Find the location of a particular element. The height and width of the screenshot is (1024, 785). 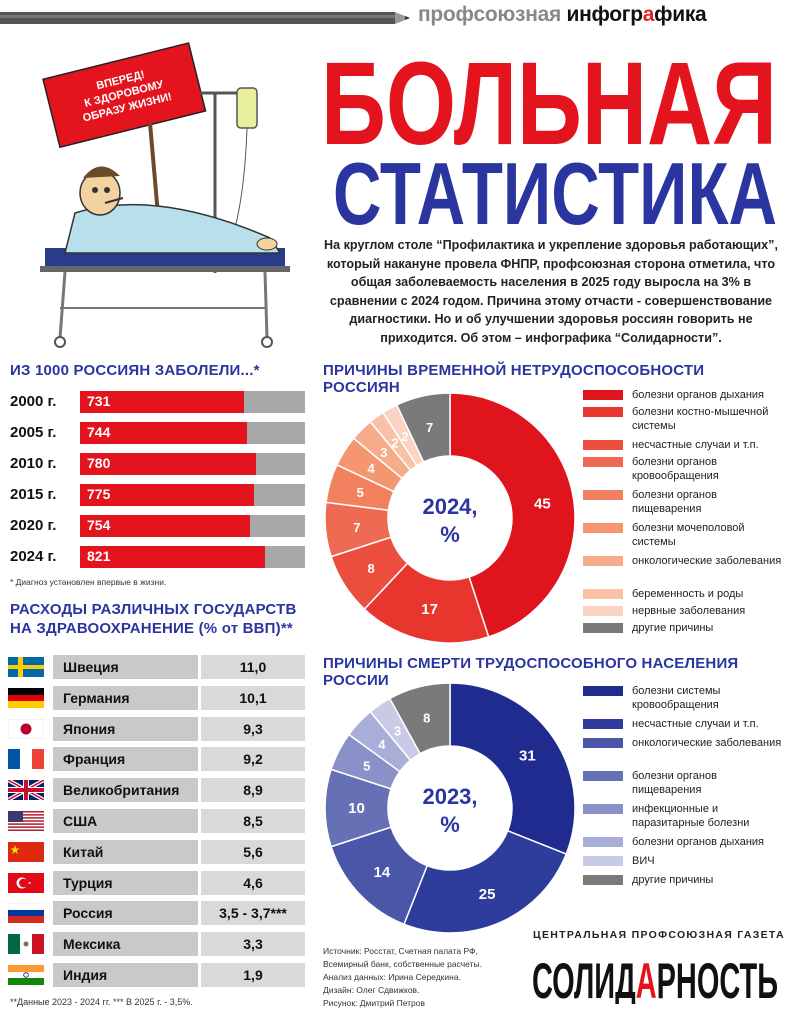

legend-label: инфекционные и паразитарные болезни is located at coordinates (691, 816).